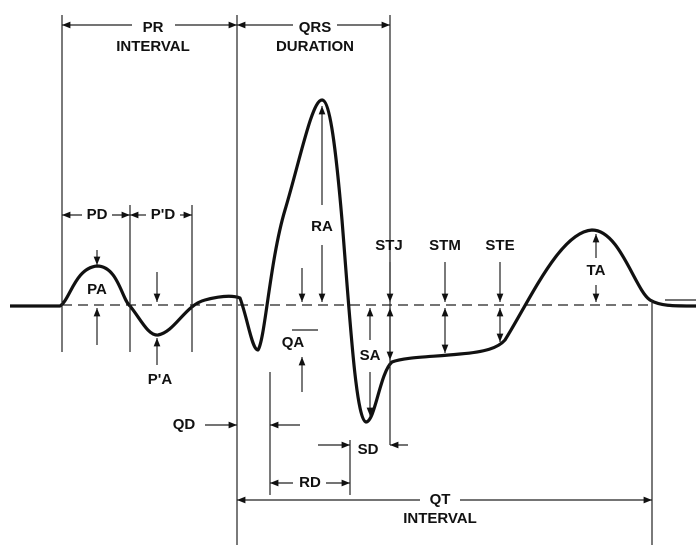 The image size is (696, 556). I want to click on label: STJ, so click(389, 245).